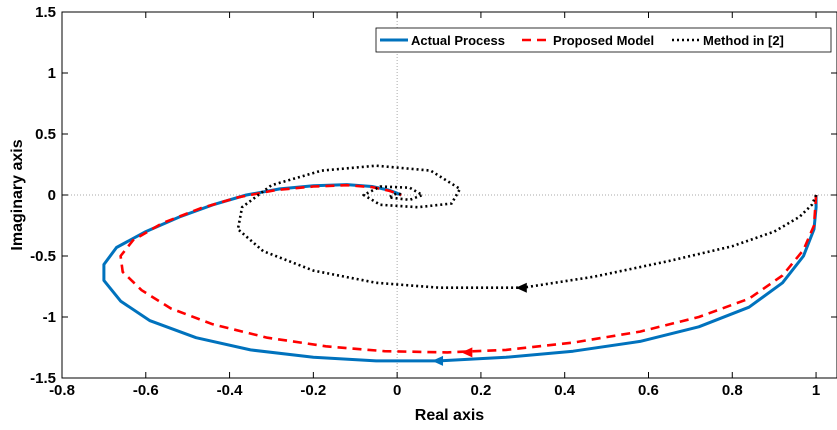  Describe the element at coordinates (17, 194) in the screenshot. I see `y-axis-title: Imaginary axis` at that location.